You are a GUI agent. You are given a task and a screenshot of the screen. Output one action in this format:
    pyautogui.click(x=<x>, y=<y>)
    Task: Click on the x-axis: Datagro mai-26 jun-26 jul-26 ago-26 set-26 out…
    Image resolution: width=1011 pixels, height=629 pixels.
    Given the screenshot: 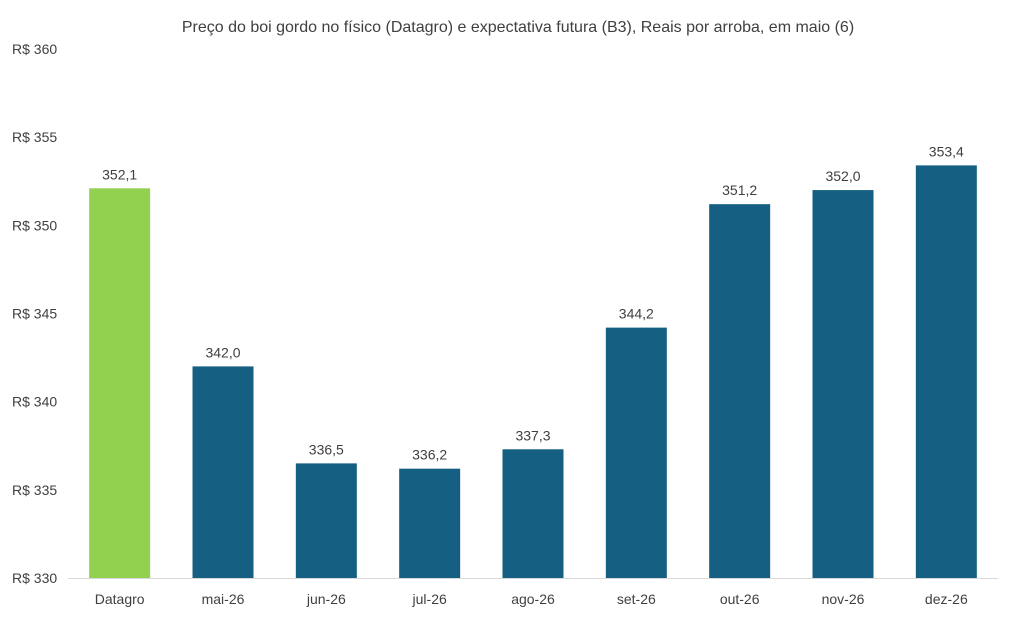 What is the action you would take?
    pyautogui.click(x=533, y=592)
    